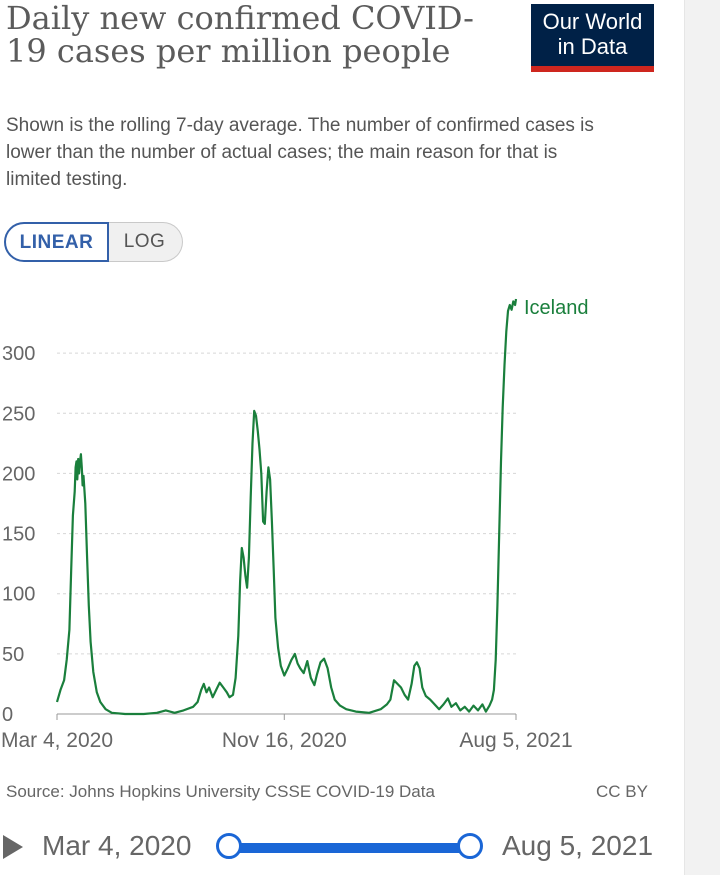 The height and width of the screenshot is (875, 720). What do you see at coordinates (229, 846) in the screenshot?
I see `timeline-start-handle` at bounding box center [229, 846].